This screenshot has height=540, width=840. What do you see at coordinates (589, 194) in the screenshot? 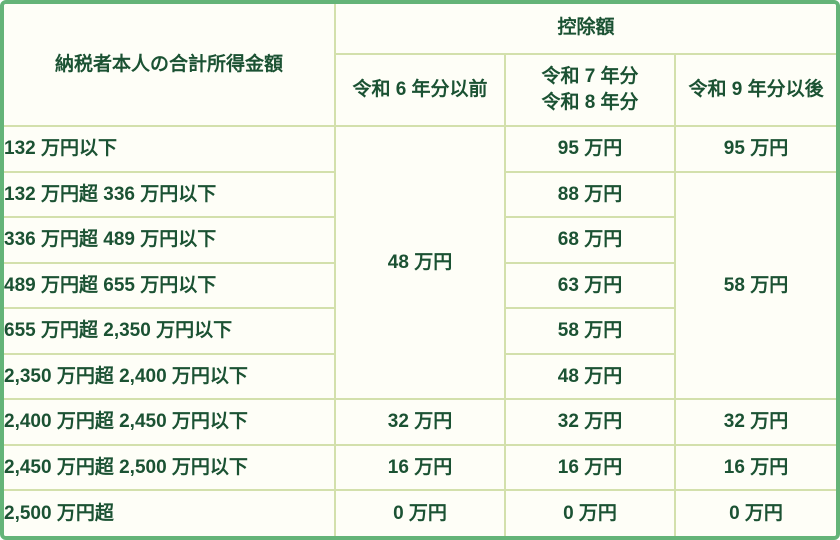
I see `deduction-value-cell: 88 万円` at bounding box center [589, 194].